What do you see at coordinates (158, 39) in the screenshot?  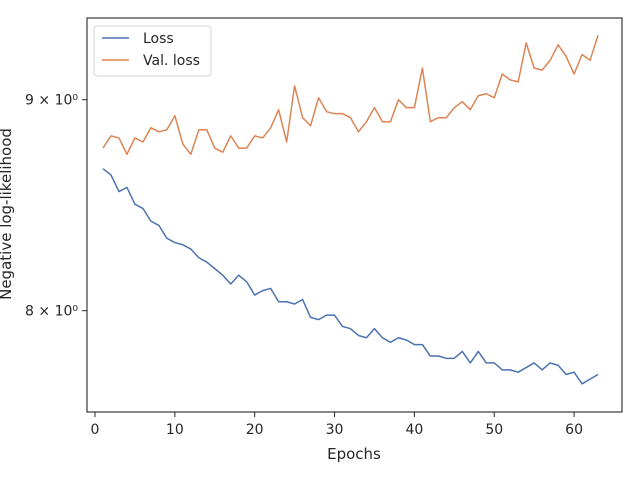 I see `legend-label-loss: Loss` at bounding box center [158, 39].